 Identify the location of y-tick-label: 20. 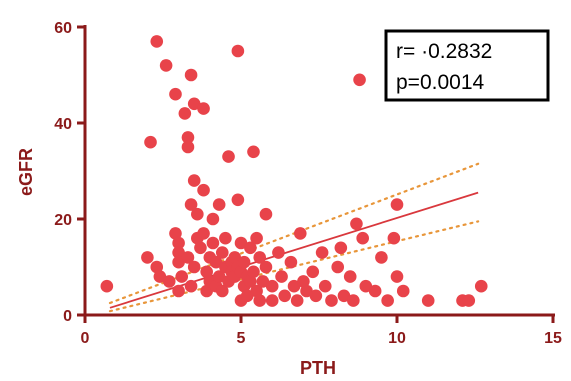
(63, 220).